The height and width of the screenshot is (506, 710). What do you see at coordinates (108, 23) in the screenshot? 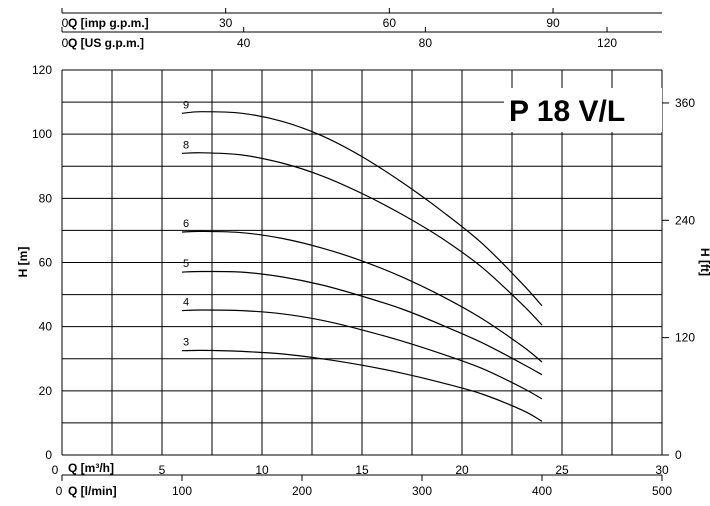
I see `top-axis-imp-title: Q [imp g.p.m.]` at bounding box center [108, 23].